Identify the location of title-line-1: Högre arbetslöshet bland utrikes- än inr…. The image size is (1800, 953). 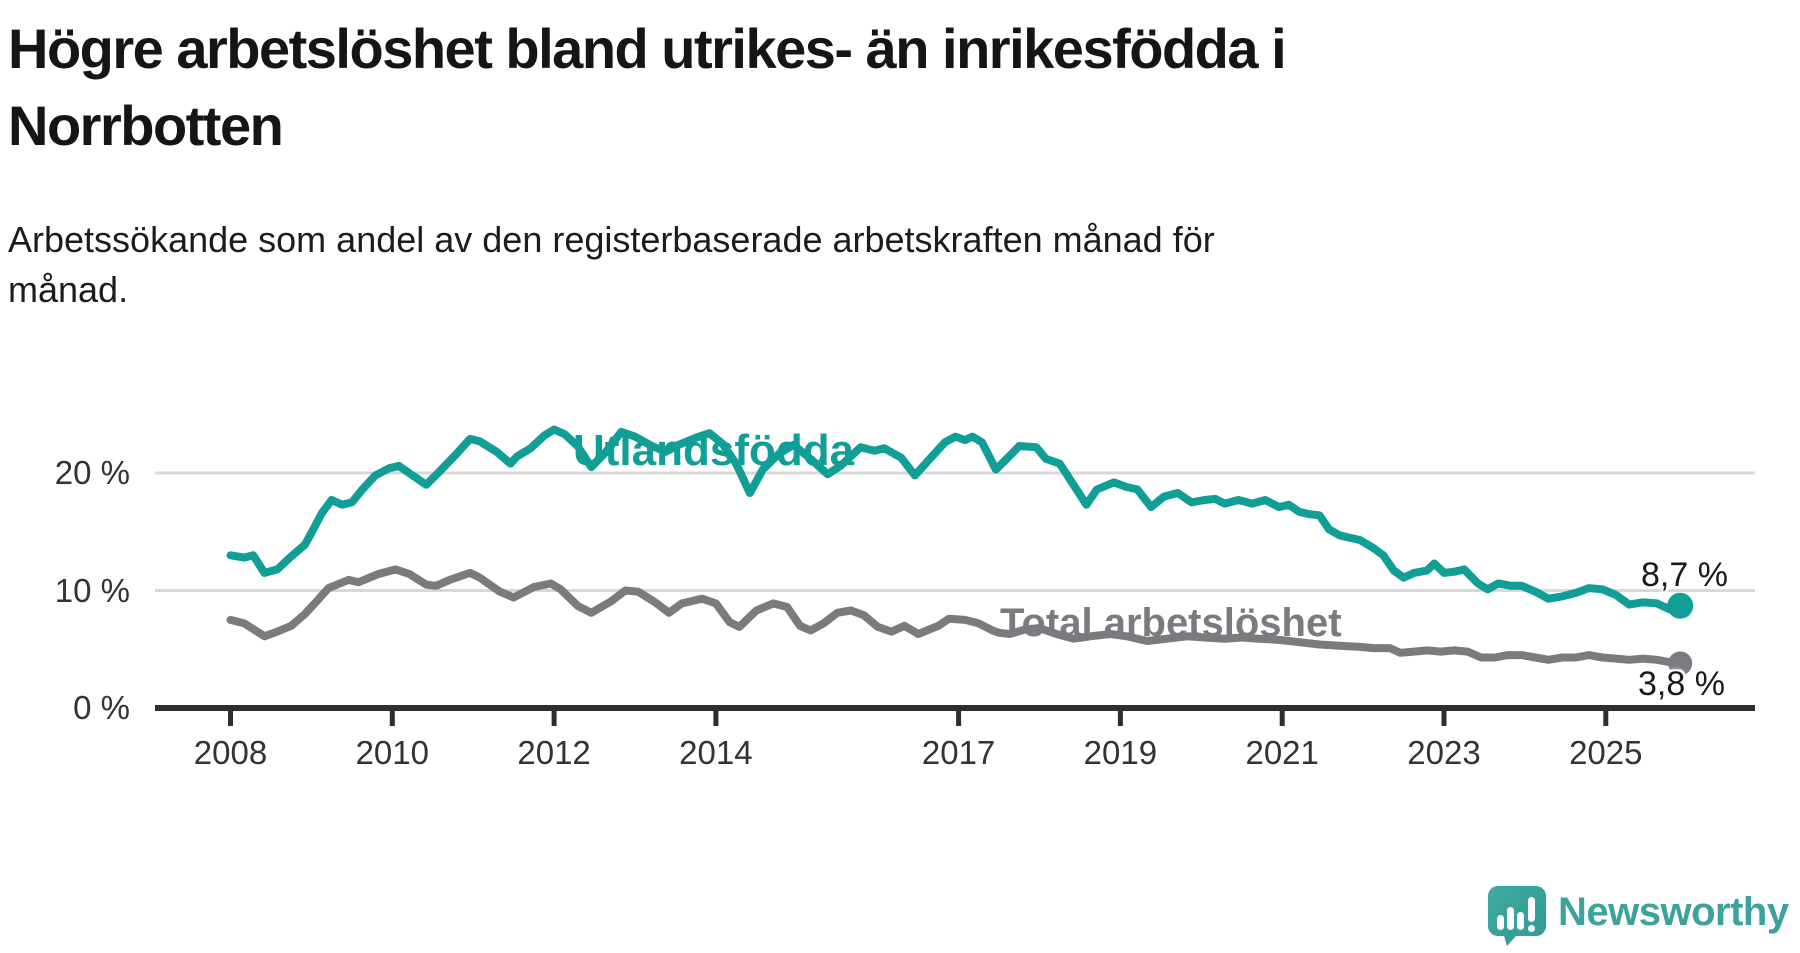
(647, 48).